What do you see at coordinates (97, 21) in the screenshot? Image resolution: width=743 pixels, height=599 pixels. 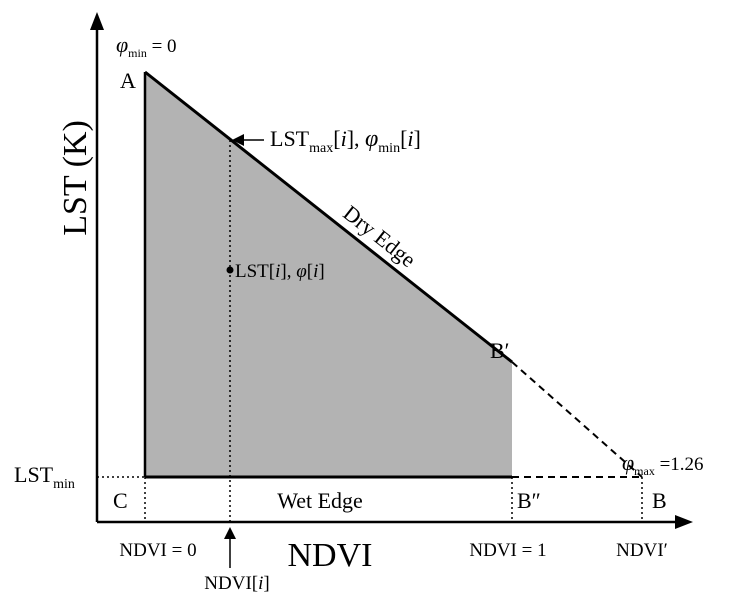 I see `y-axis-arrowhead` at bounding box center [97, 21].